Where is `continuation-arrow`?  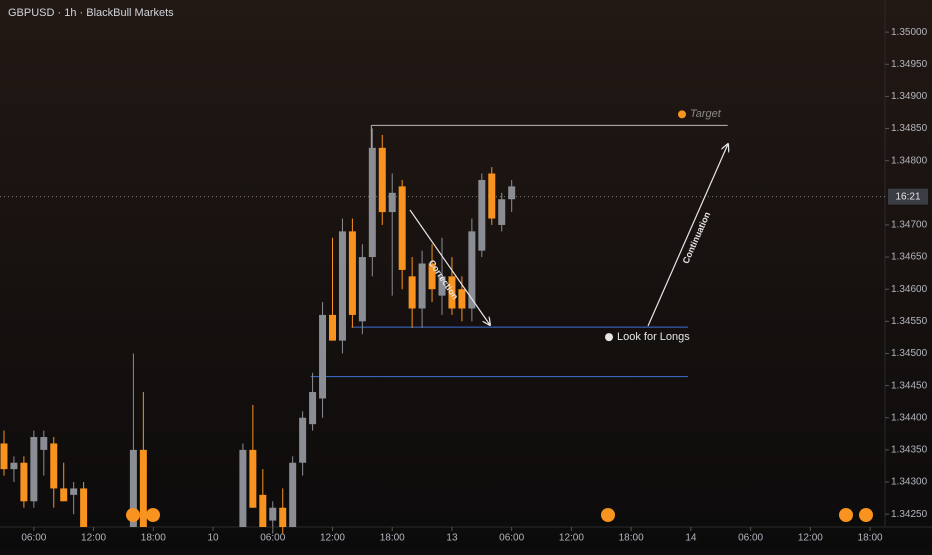
continuation-arrow is located at coordinates (687, 235).